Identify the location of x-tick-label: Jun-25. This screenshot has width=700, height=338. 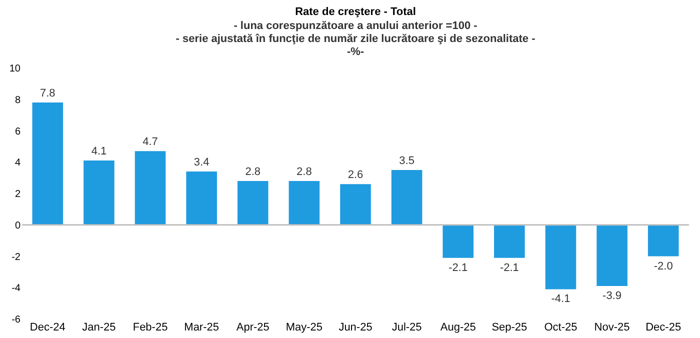
(355, 328).